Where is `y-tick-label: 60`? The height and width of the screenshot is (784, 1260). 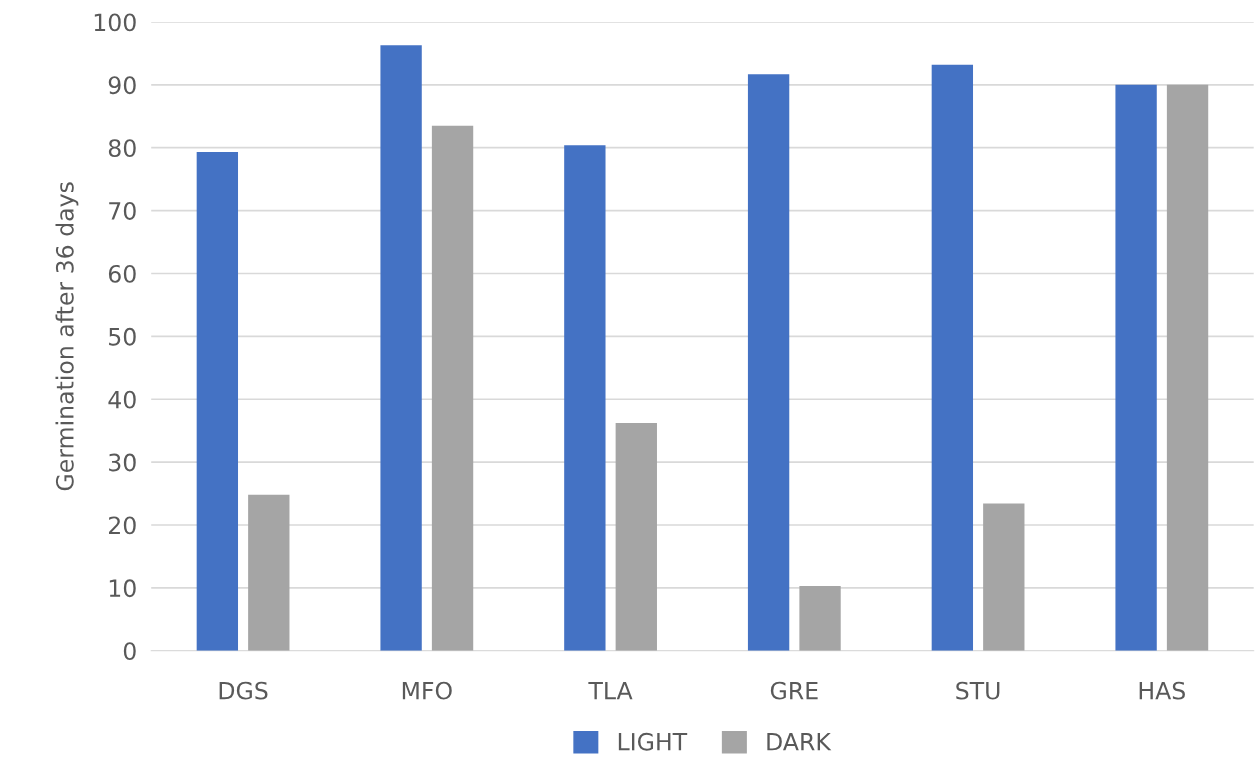
y-tick-label: 60 is located at coordinates (122, 273).